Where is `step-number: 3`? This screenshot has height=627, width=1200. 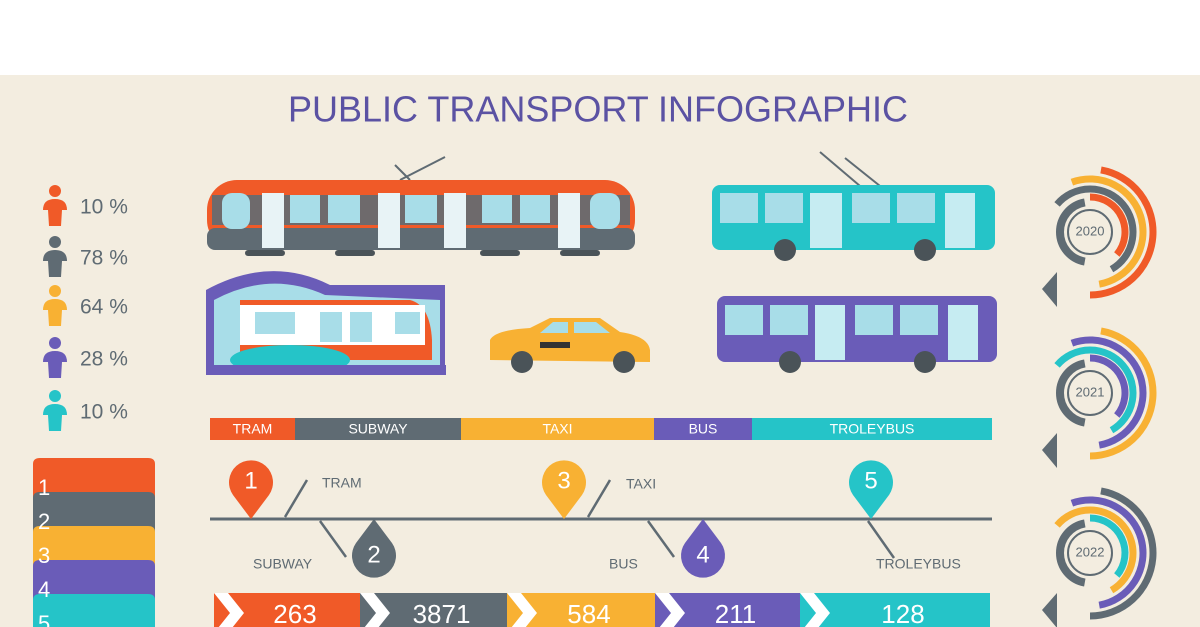
step-number: 3 is located at coordinates (44, 555).